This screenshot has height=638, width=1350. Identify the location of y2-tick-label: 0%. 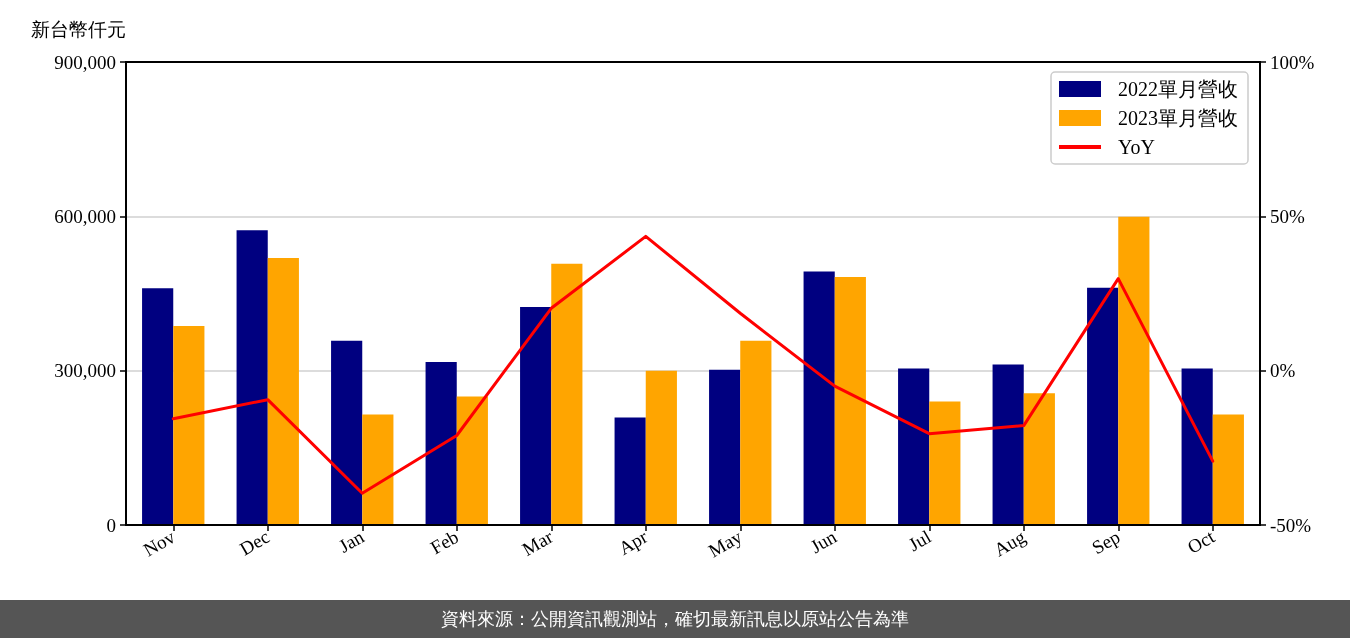
(1283, 371).